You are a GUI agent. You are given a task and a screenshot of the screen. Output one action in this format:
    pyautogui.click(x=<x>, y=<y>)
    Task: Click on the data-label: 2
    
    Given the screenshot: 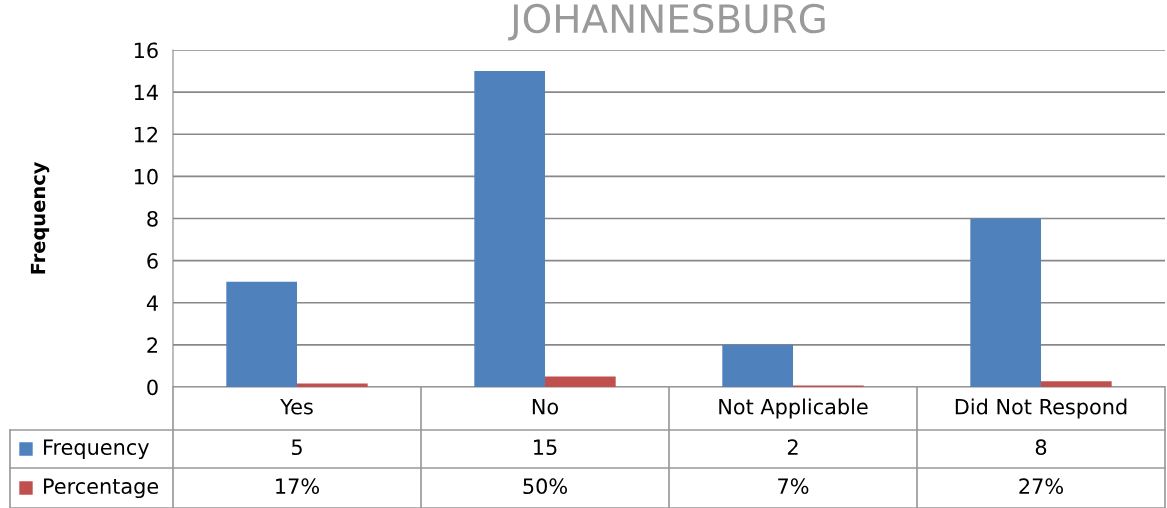 What is the action you would take?
    pyautogui.click(x=792, y=447)
    